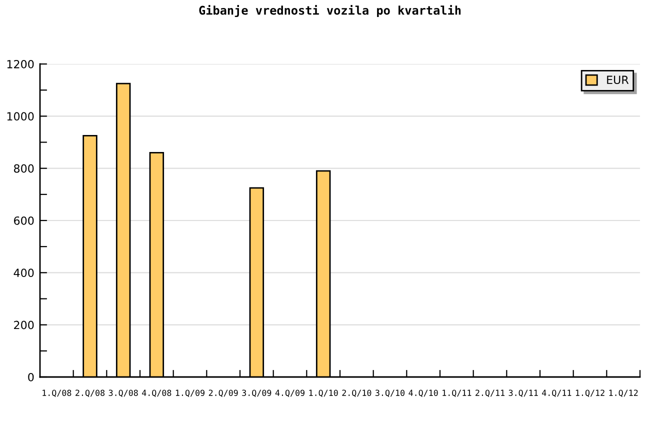 Image resolution: width=660 pixels, height=440 pixels. Describe the element at coordinates (557, 393) in the screenshot. I see `x-tick-label: 4.Q/11` at that location.